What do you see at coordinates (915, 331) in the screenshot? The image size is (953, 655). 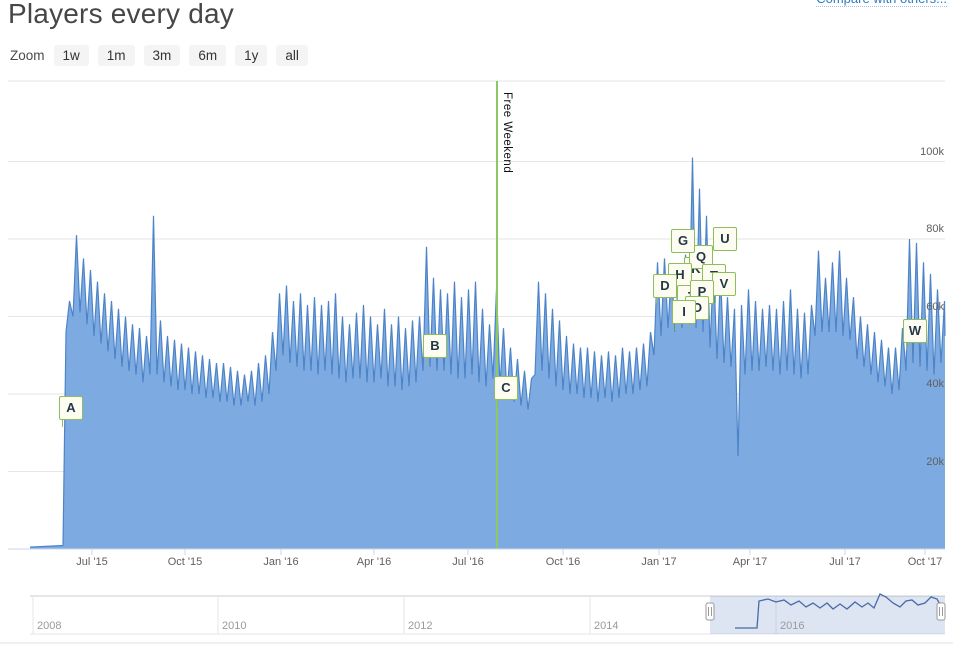 I see `event-flag-W: W` at bounding box center [915, 331].